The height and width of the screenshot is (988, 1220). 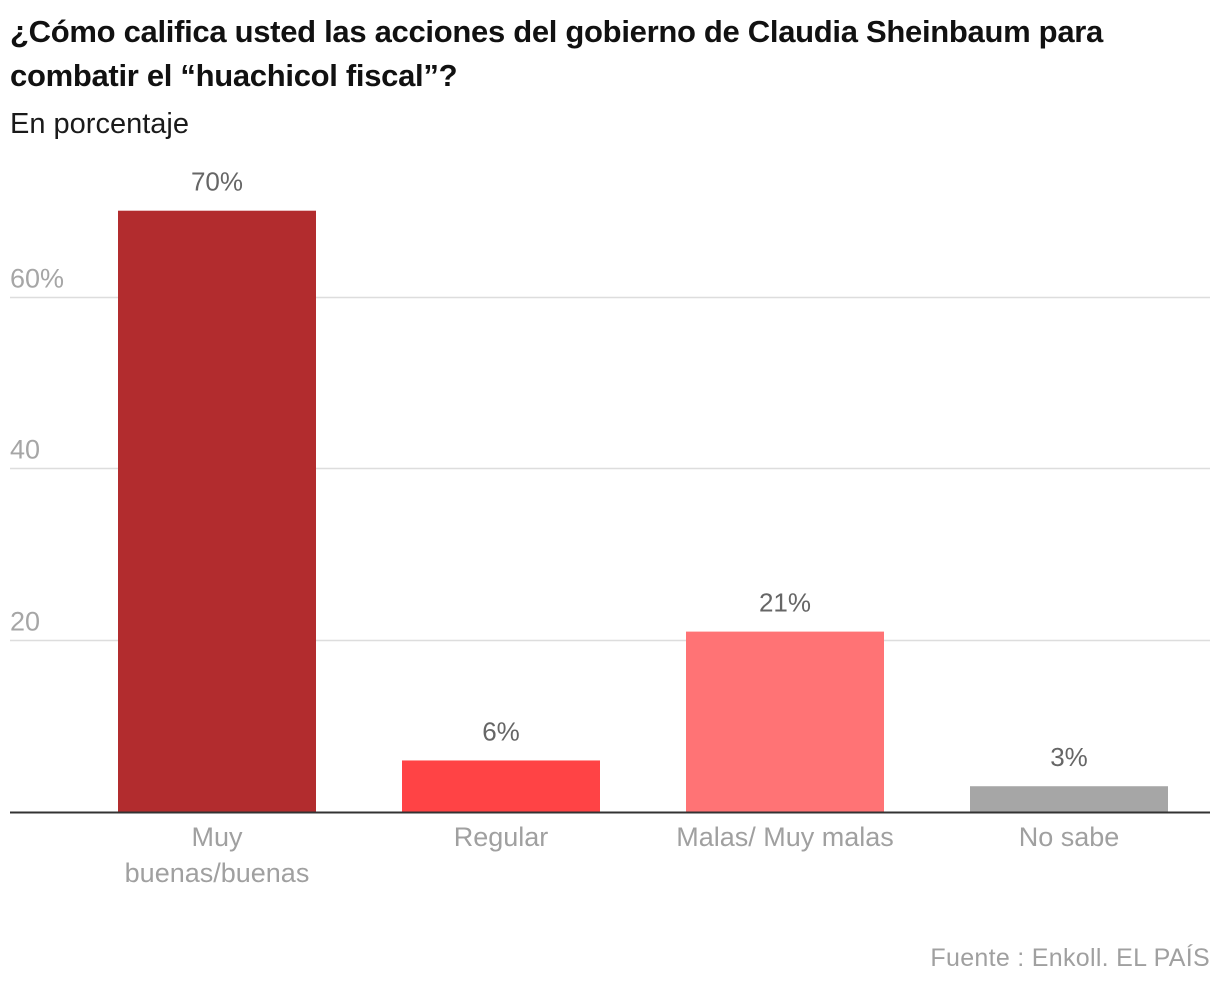 What do you see at coordinates (1070, 958) in the screenshot?
I see `source-note: Fuente : Enkoll. EL PAÍS` at bounding box center [1070, 958].